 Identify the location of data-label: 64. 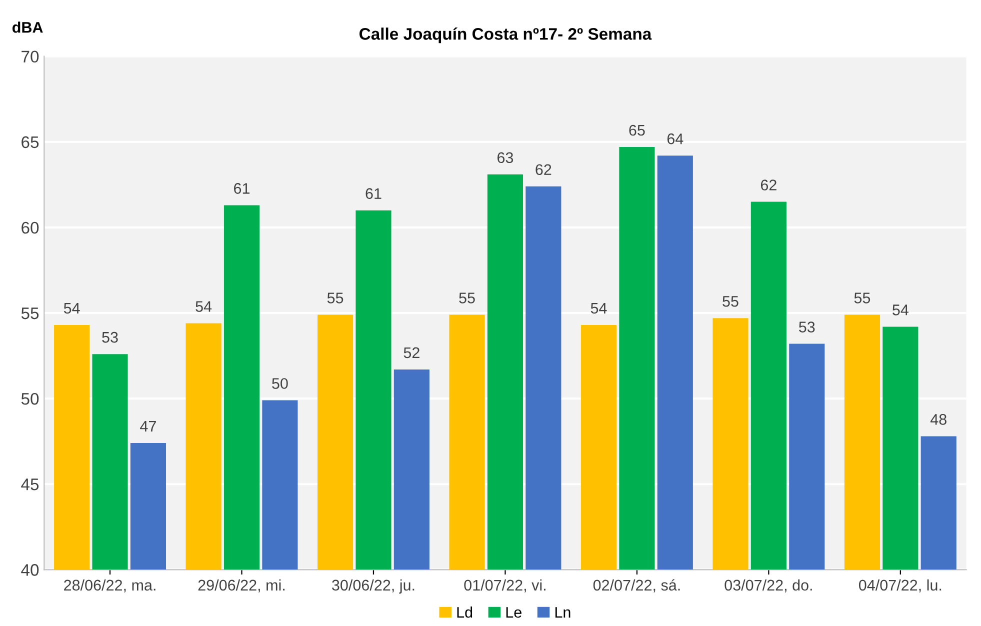
(675, 138).